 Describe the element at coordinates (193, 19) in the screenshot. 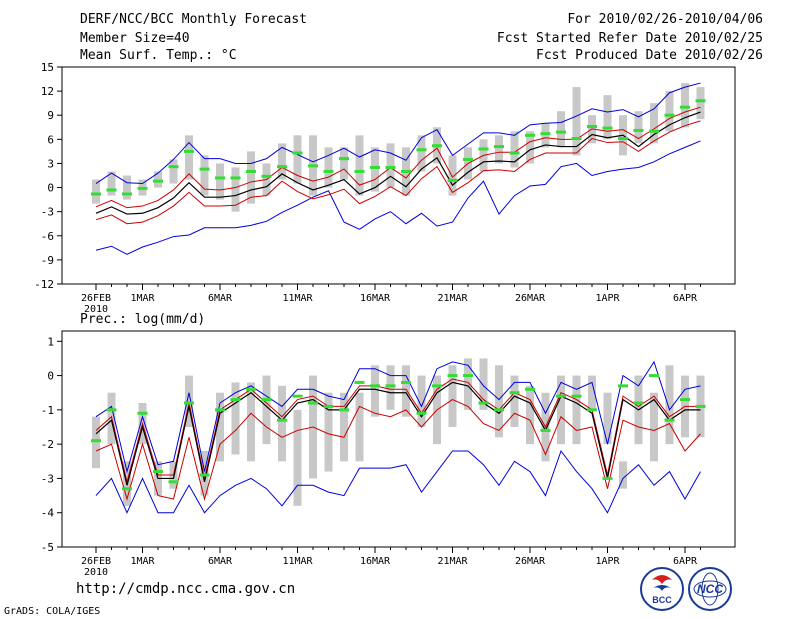

I see `chart-title: DERF/NCC/BCC Monthly Forecast` at that location.